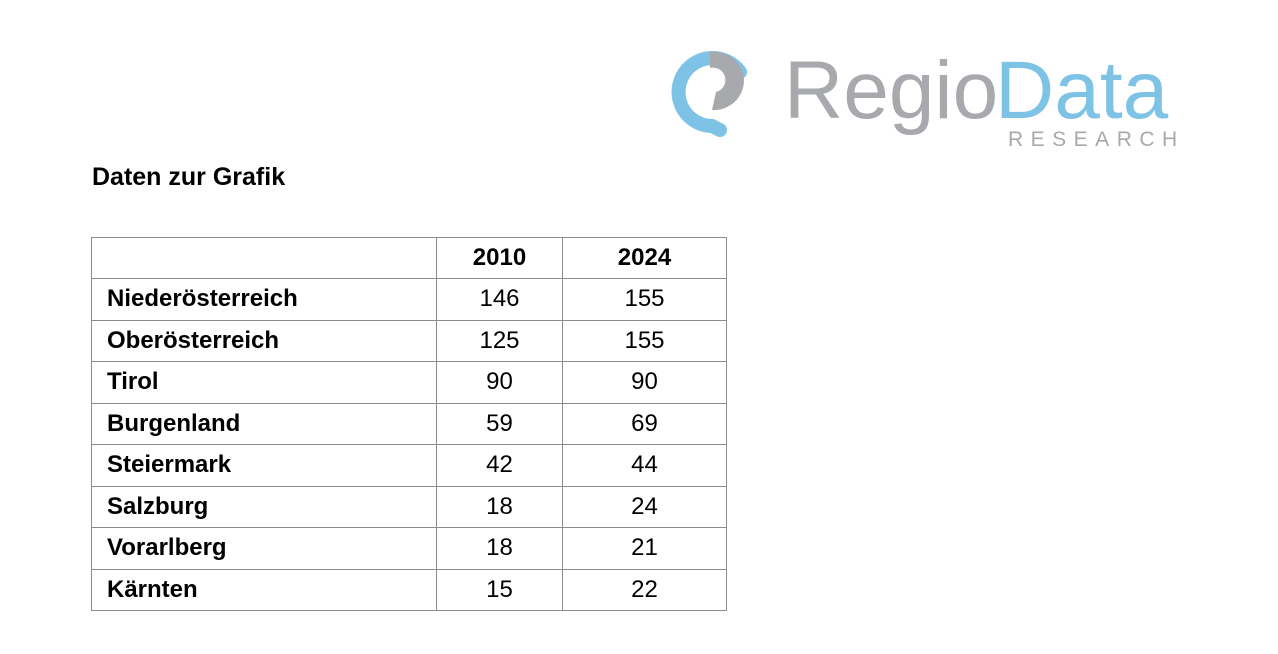 This screenshot has width=1278, height=654. I want to click on table-row: Burgenland 59 69, so click(409, 423).